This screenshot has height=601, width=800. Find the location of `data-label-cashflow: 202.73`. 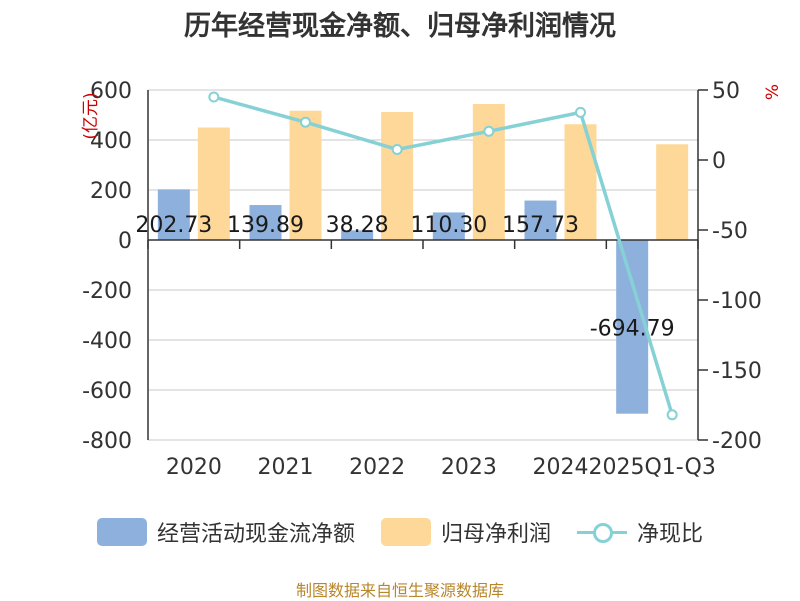

data-label-cashflow: 202.73 is located at coordinates (173, 225).